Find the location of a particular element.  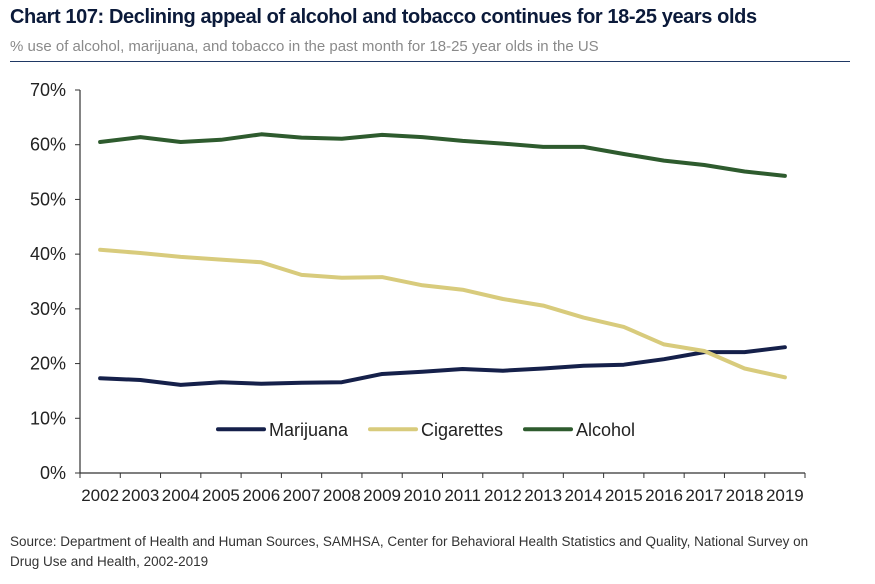

x-tick-label: 2019 is located at coordinates (785, 495).